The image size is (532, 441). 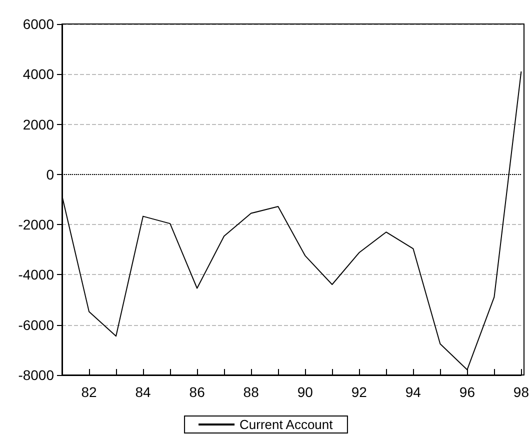 I want to click on y-tick-label: -6000, so click(x=36, y=324).